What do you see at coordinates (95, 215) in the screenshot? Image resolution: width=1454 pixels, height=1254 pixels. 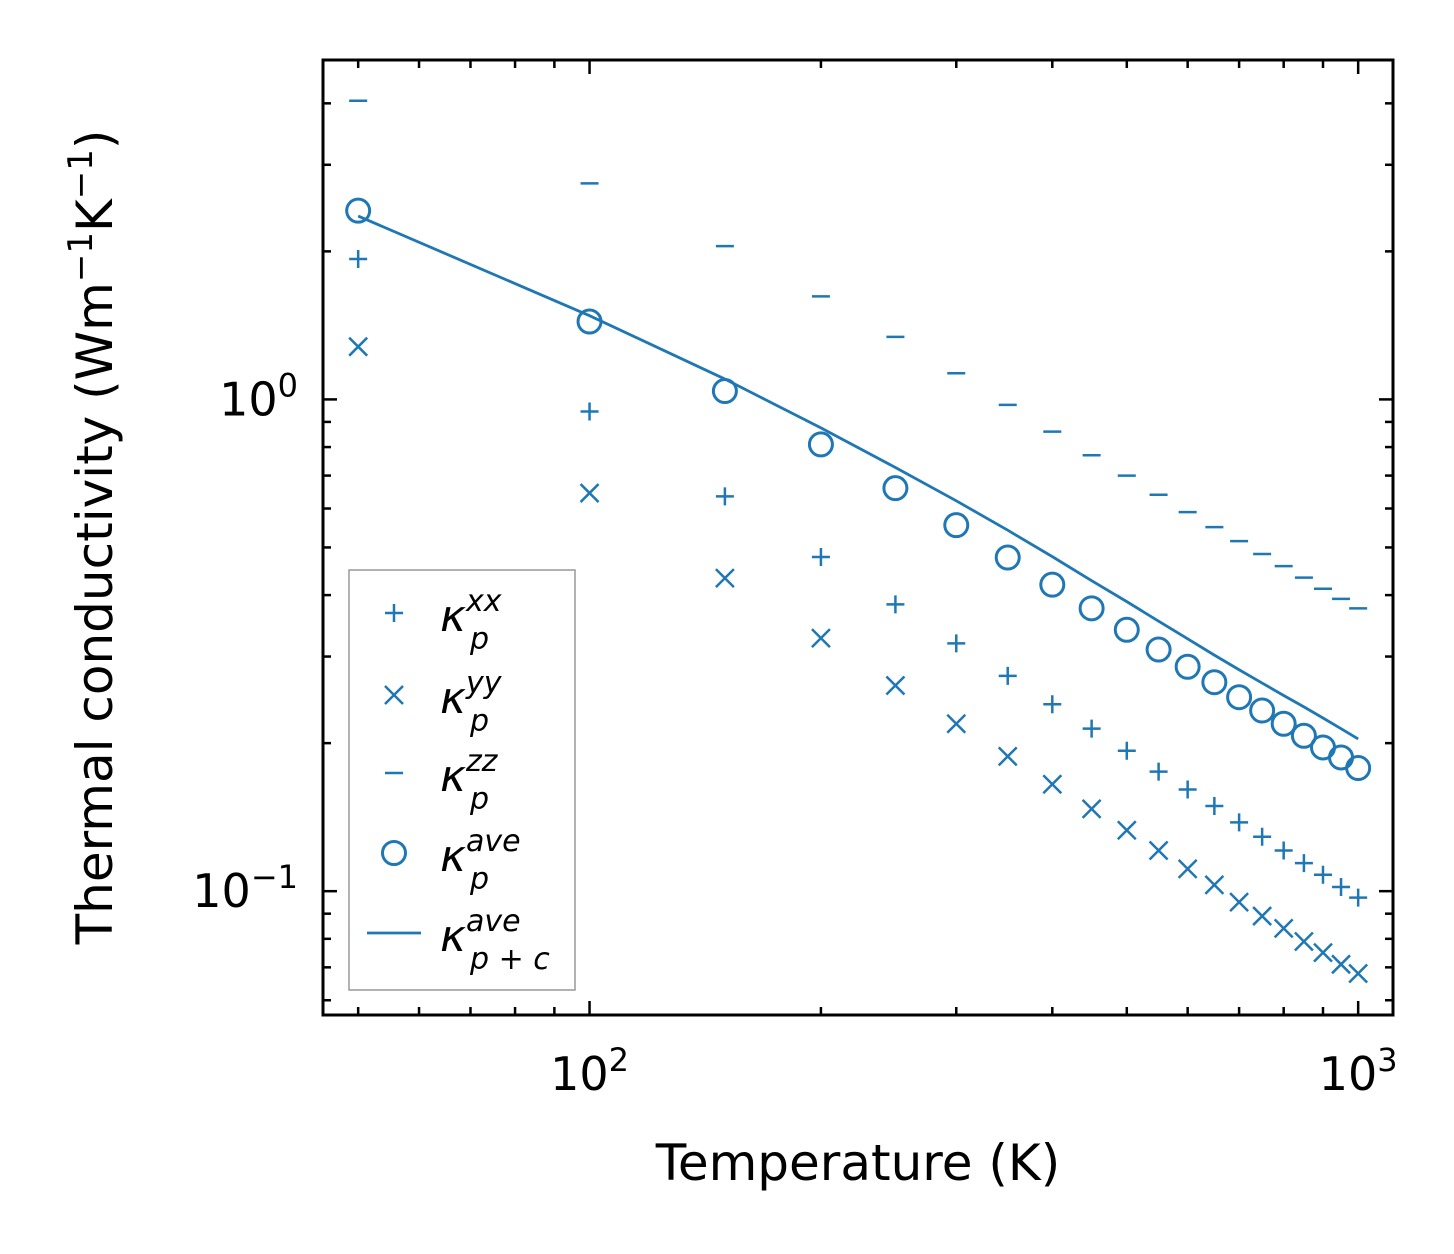 I see `y-label-part-2: K` at bounding box center [95, 215].